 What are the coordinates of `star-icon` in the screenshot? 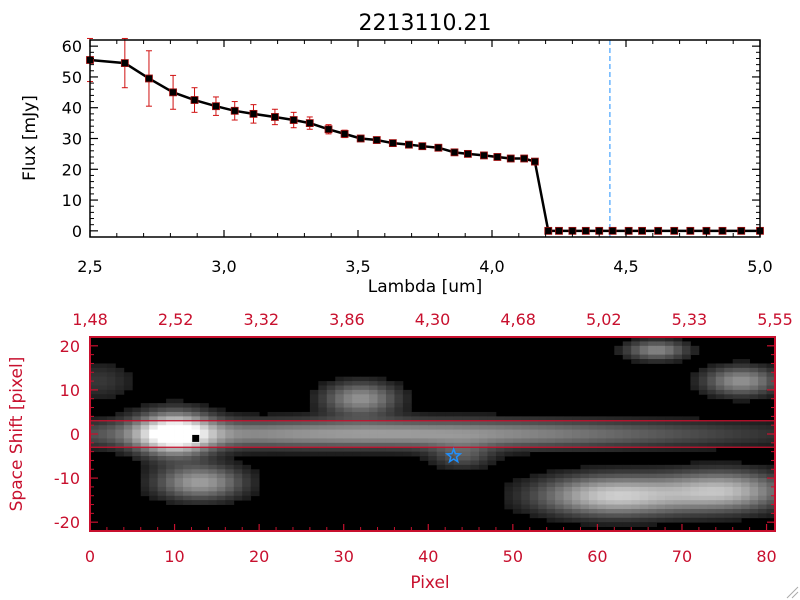 It's located at (453, 455).